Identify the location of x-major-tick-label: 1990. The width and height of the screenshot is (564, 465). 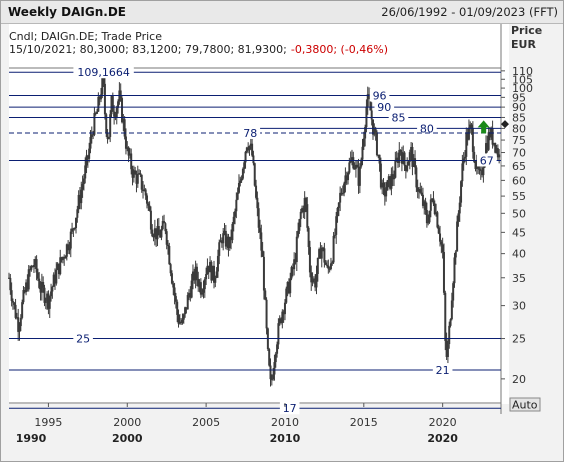
(31, 438).